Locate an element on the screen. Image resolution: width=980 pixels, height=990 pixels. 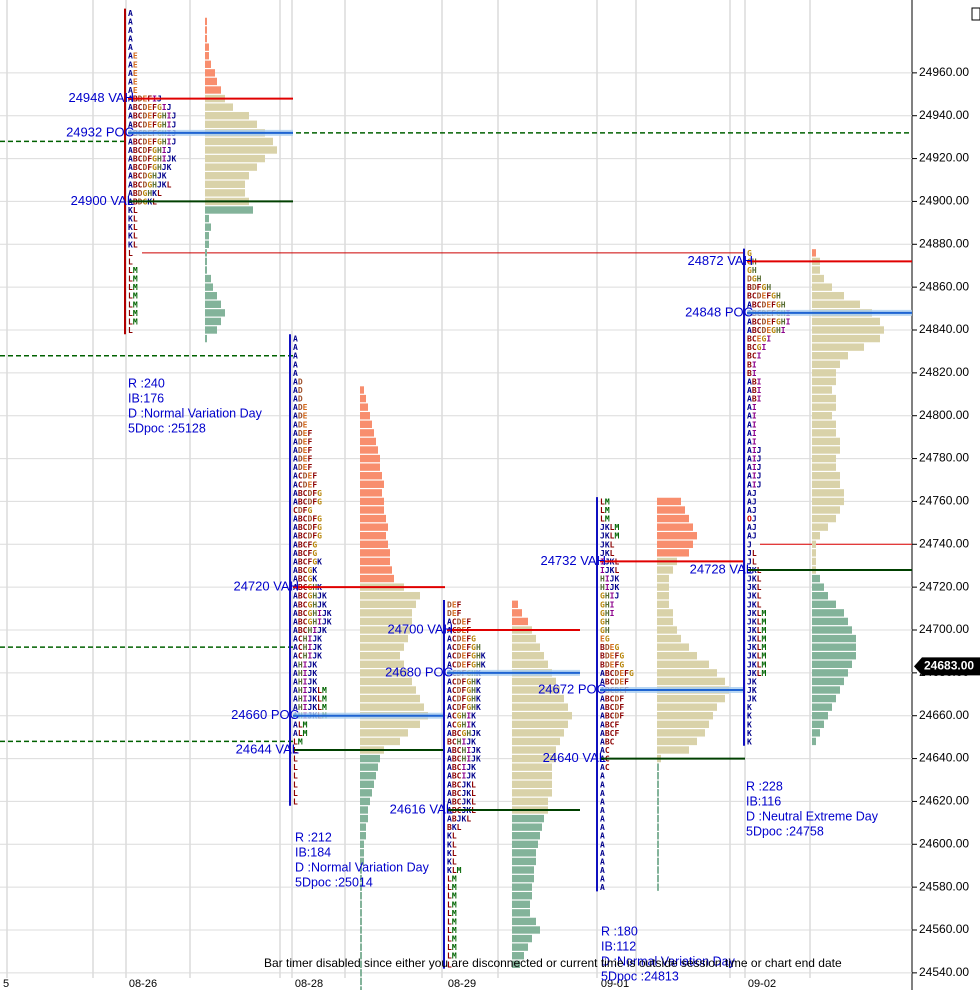
y-tick-label: 24560.00 is located at coordinates (944, 929).